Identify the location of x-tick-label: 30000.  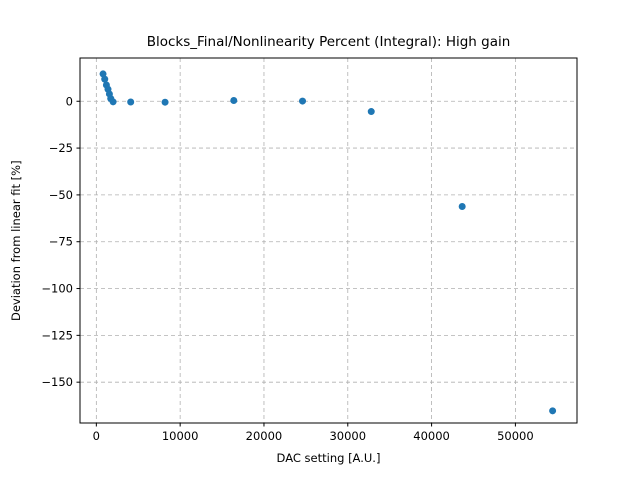
(347, 436).